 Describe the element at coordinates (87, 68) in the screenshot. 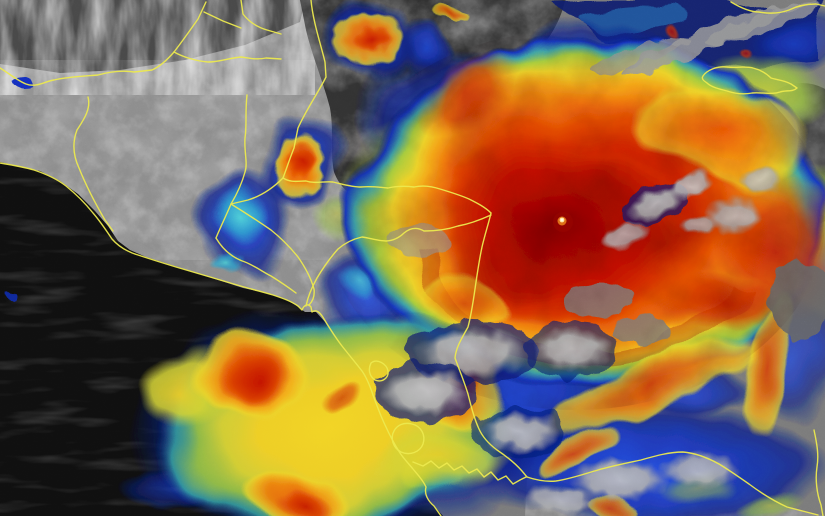

I see `border-mexico-guatemala` at that location.